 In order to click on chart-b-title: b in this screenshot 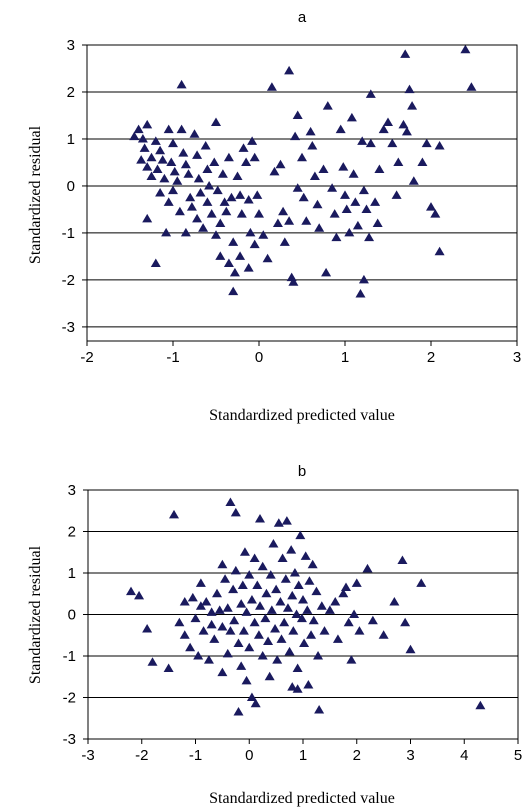, I will do `click(302, 471)`.